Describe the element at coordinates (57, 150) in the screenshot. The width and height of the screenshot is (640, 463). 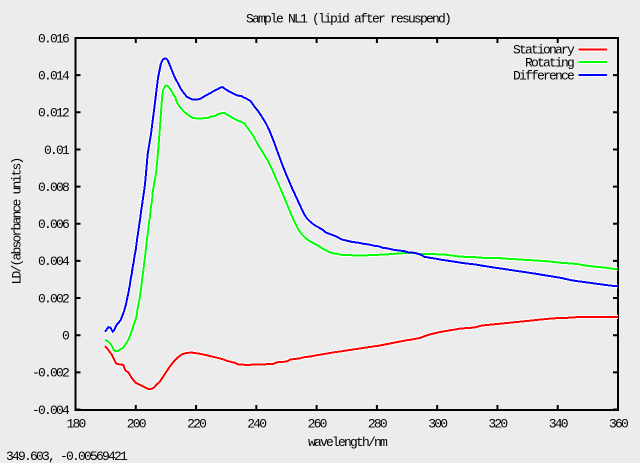
I see `svg-text: 0.01` at that location.